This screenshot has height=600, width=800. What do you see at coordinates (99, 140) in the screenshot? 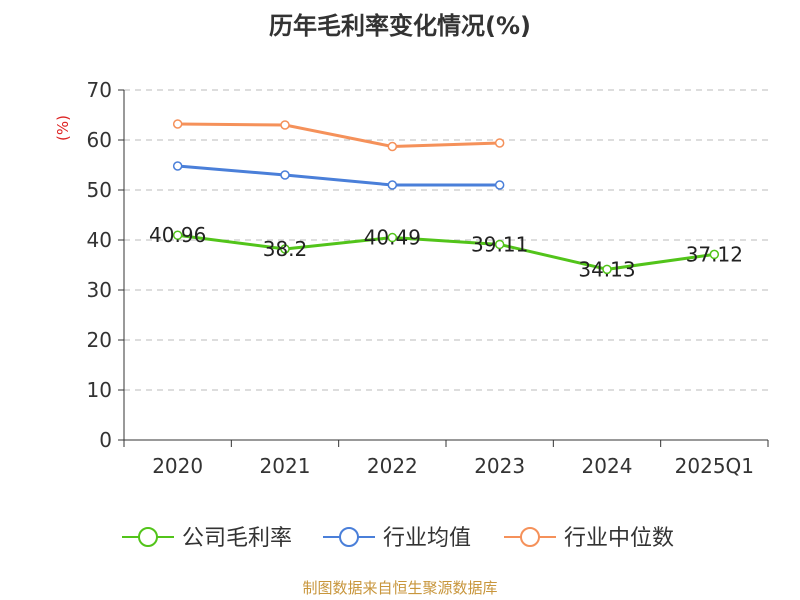
I see `y-tick-label: 60` at bounding box center [99, 140].